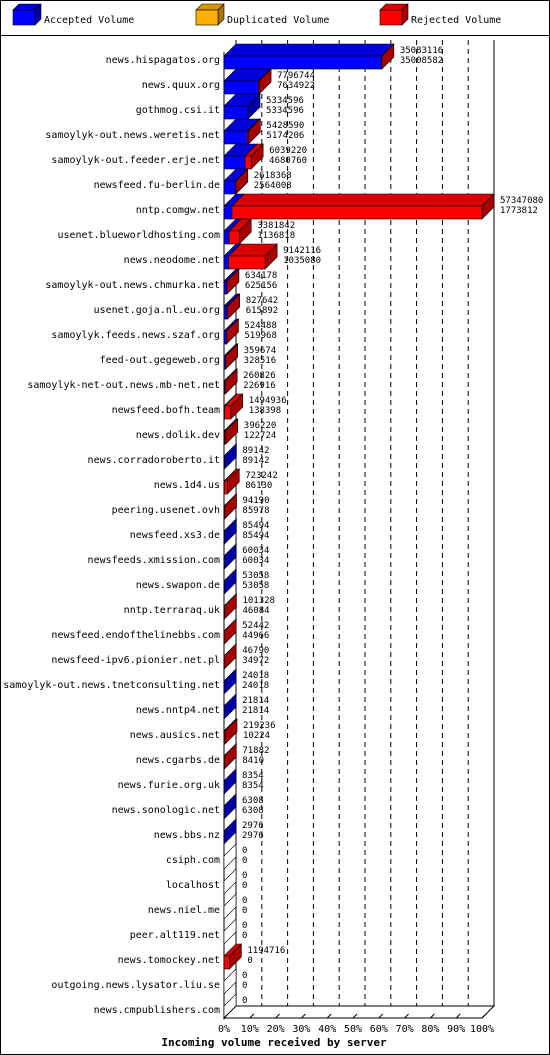  I want to click on server-label: news.tomockey.net, so click(169, 960).